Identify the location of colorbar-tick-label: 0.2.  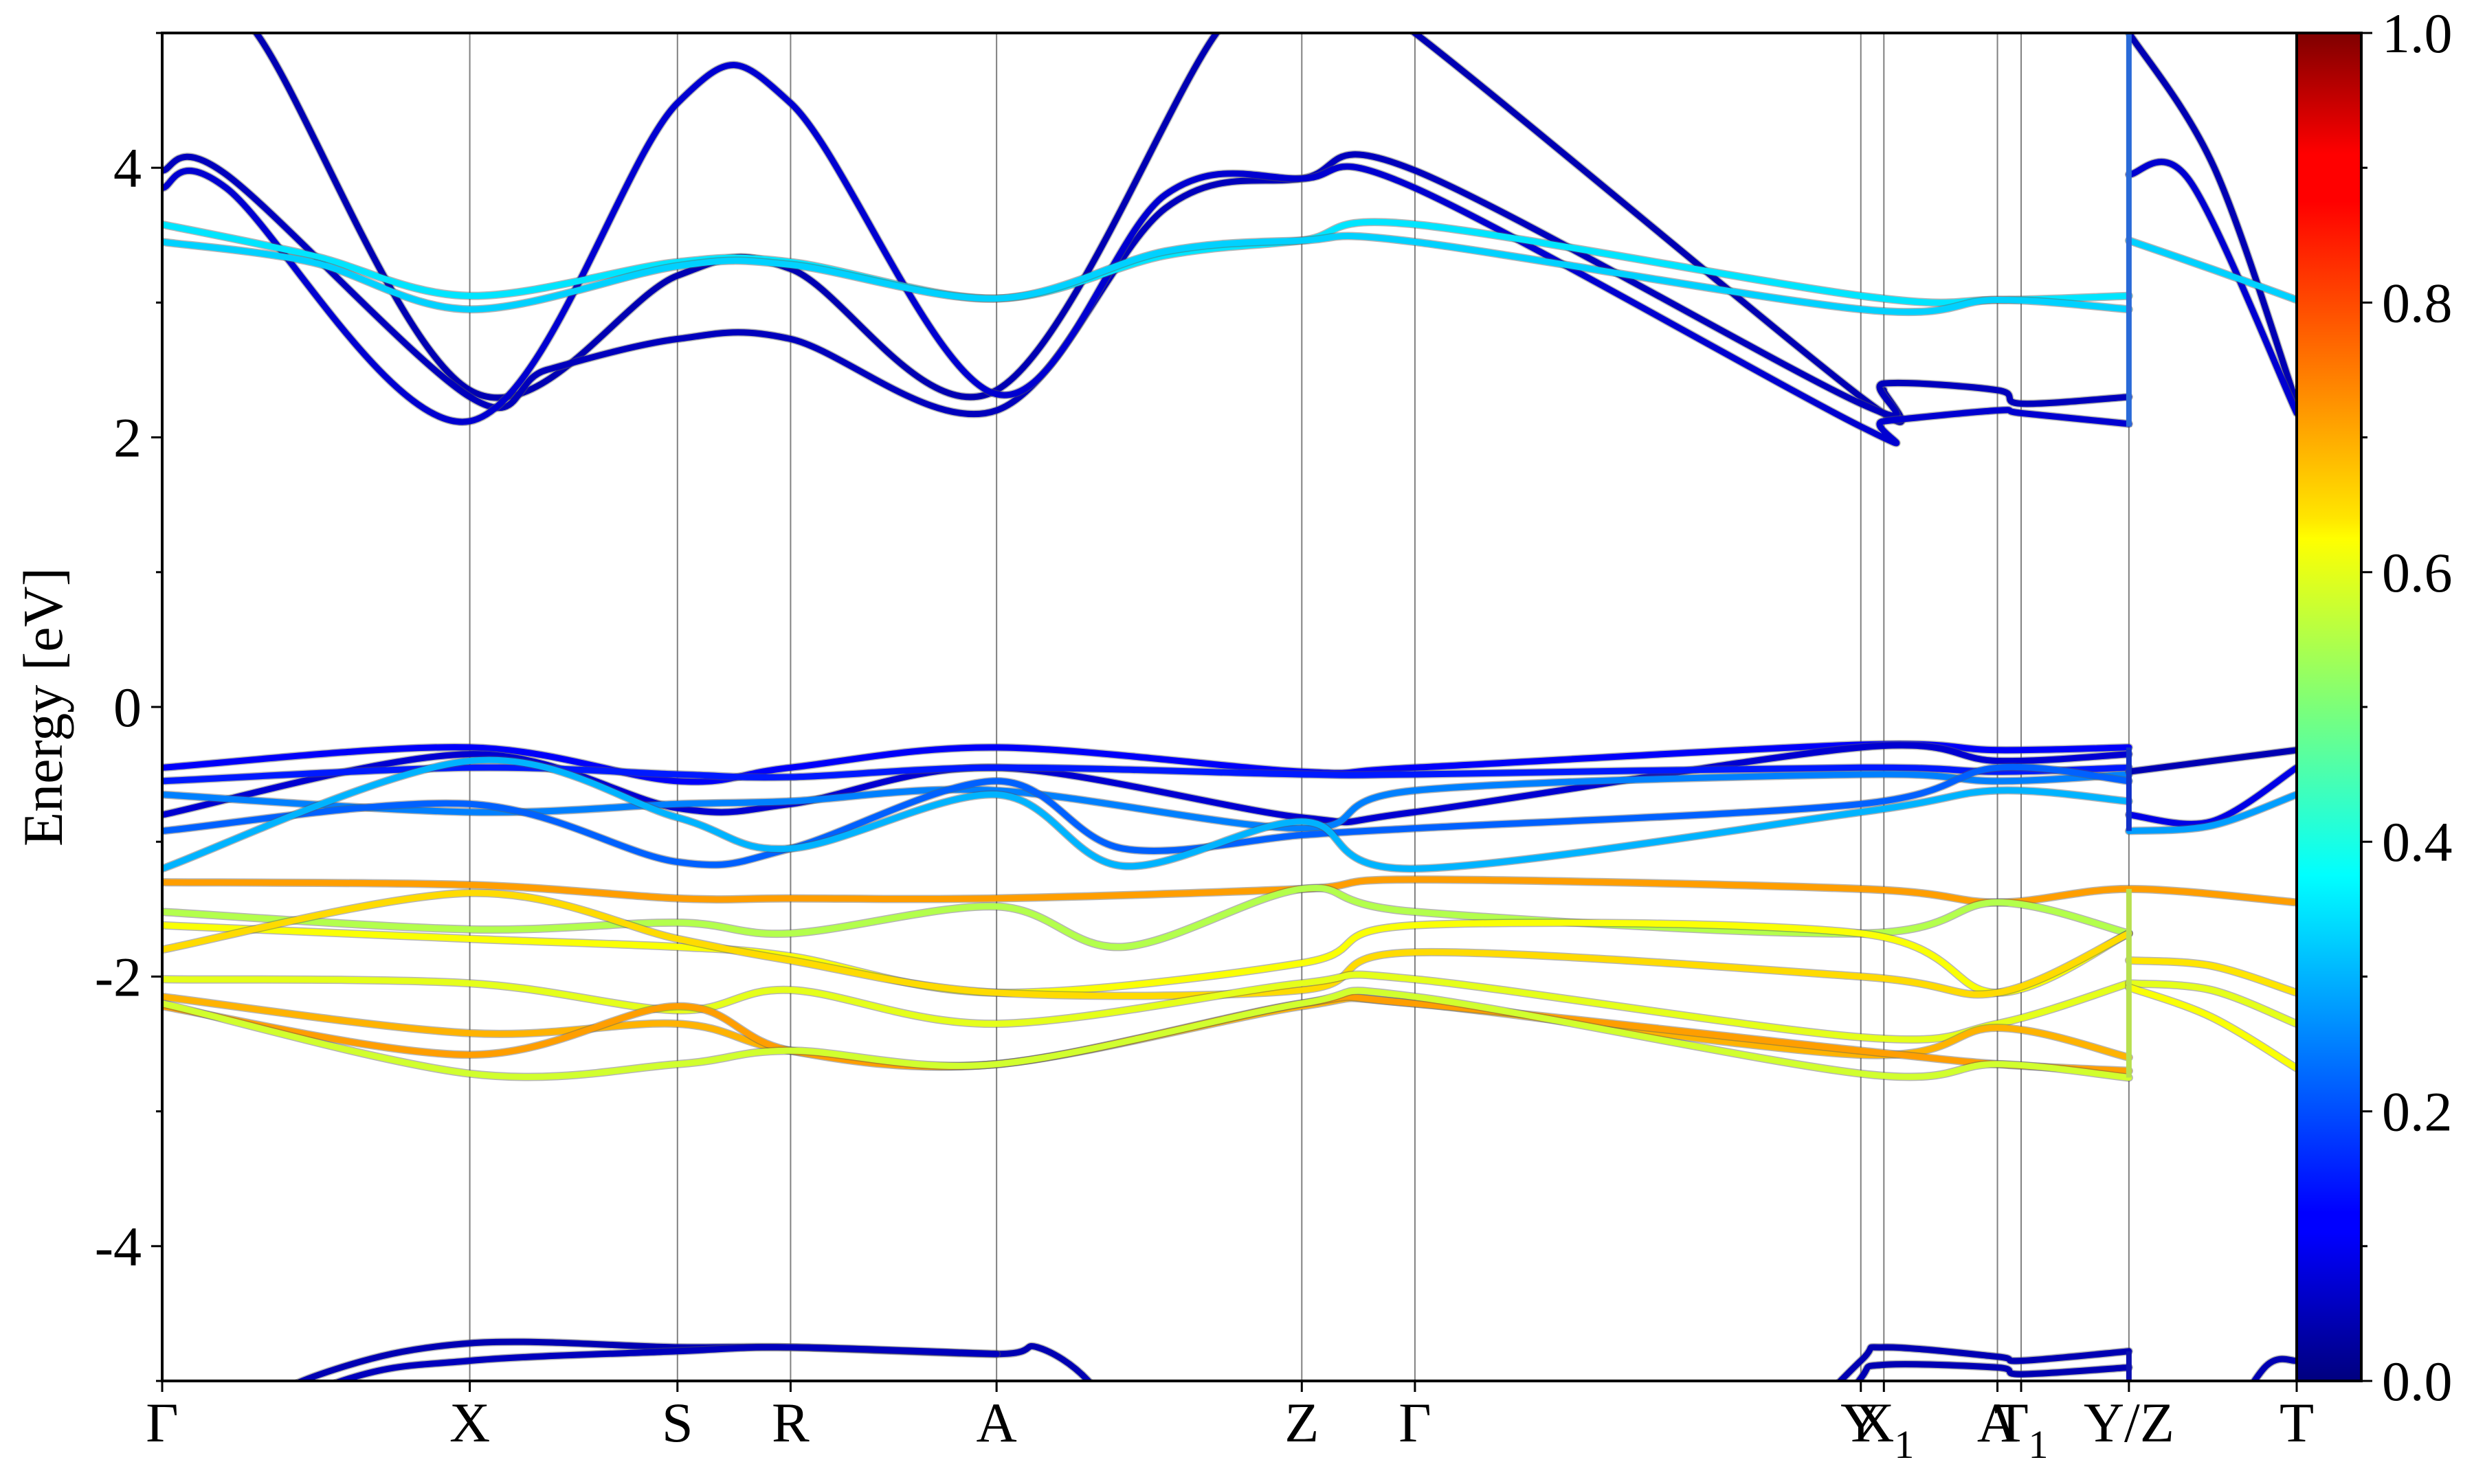
(2417, 1112).